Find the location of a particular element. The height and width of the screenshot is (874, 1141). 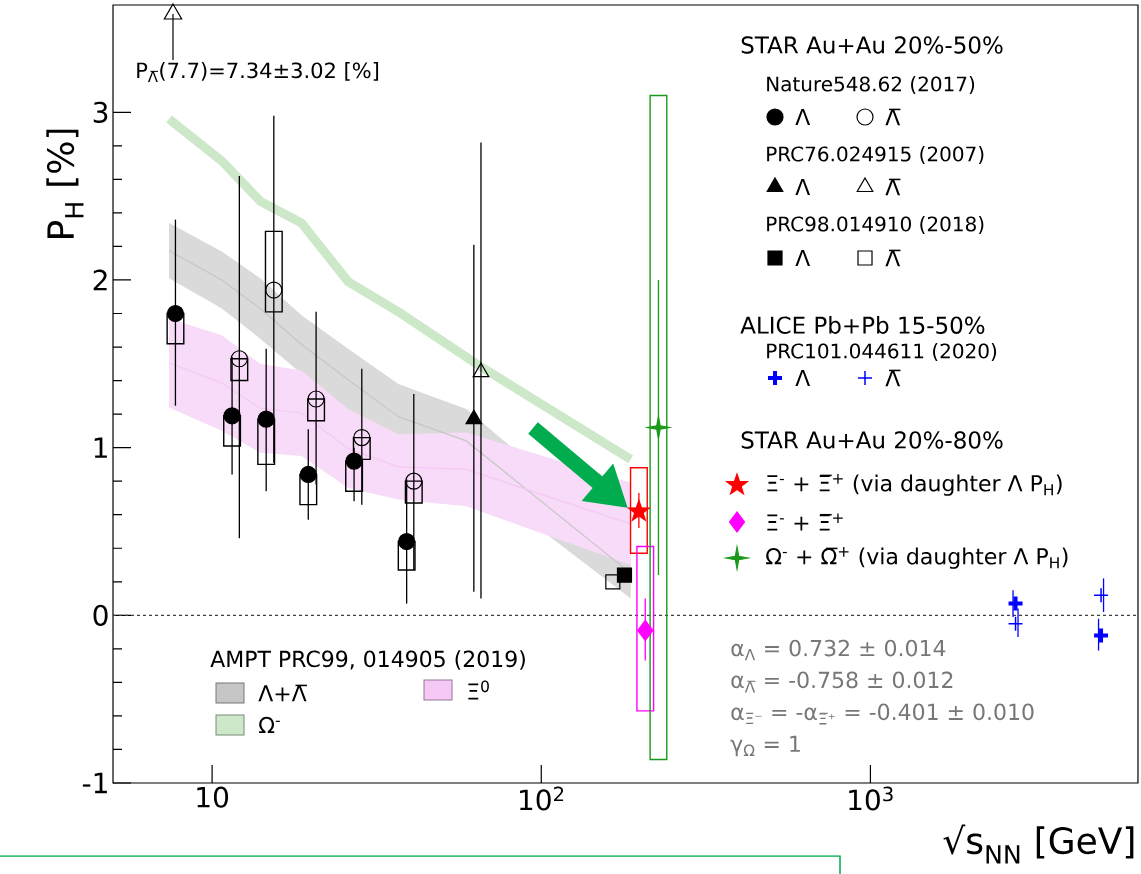

y-tick-label: 0 is located at coordinates (100, 615).